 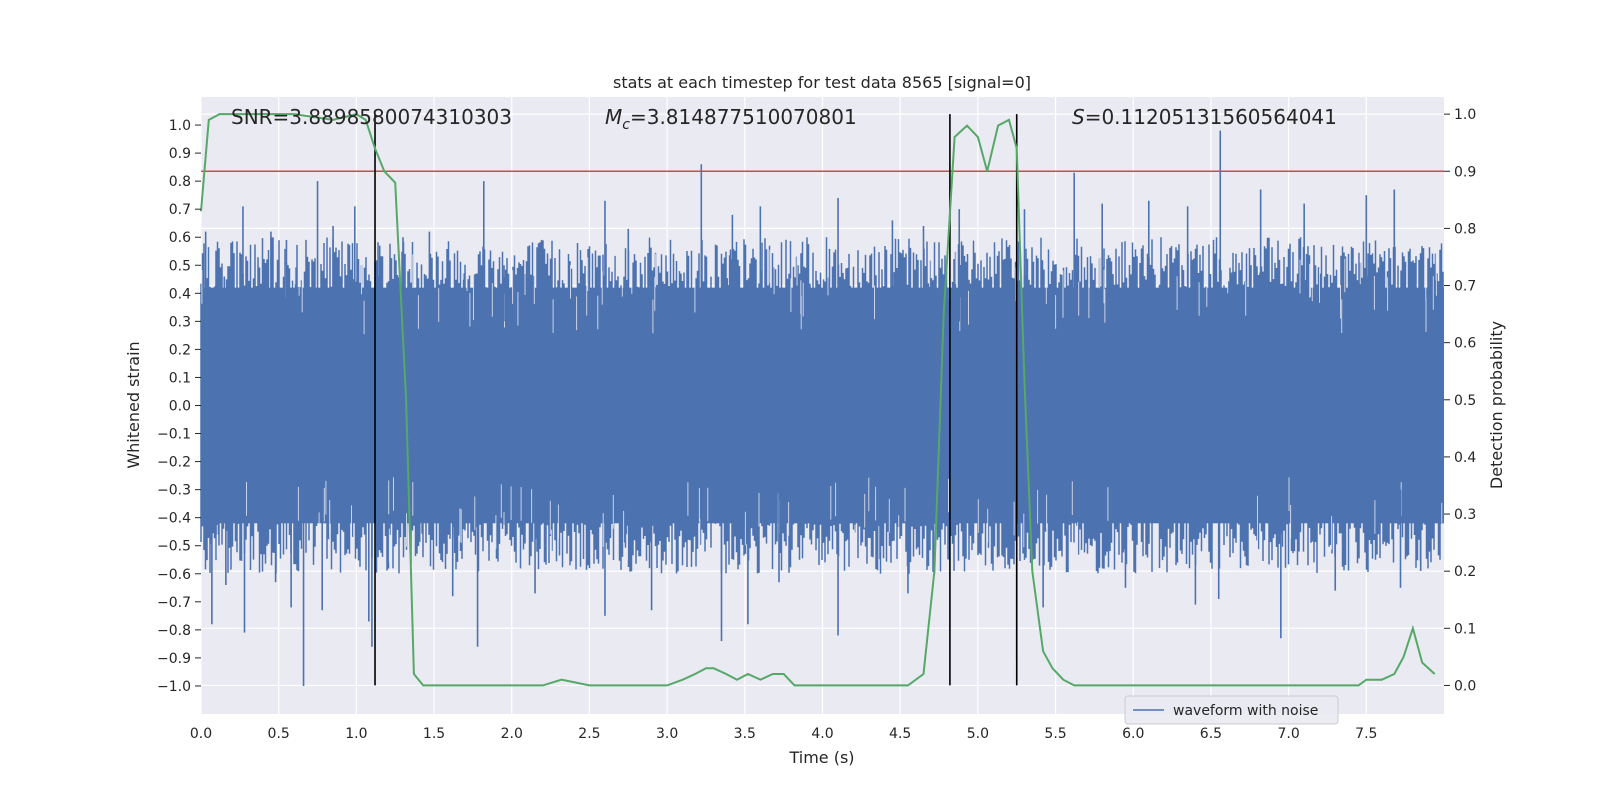 I want to click on legend-box, so click(x=1231, y=710).